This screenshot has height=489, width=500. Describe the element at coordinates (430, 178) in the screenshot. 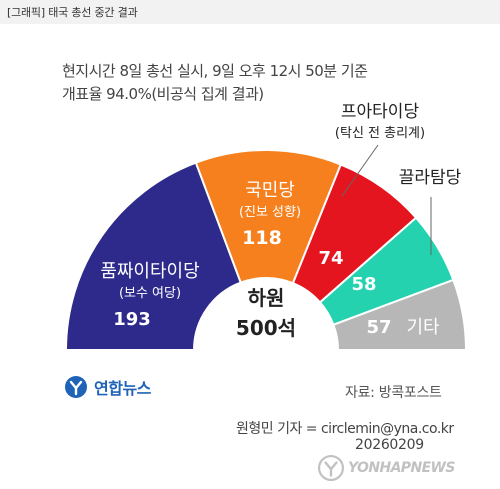

I see `slice-label-party-3: 끌라탐당` at that location.